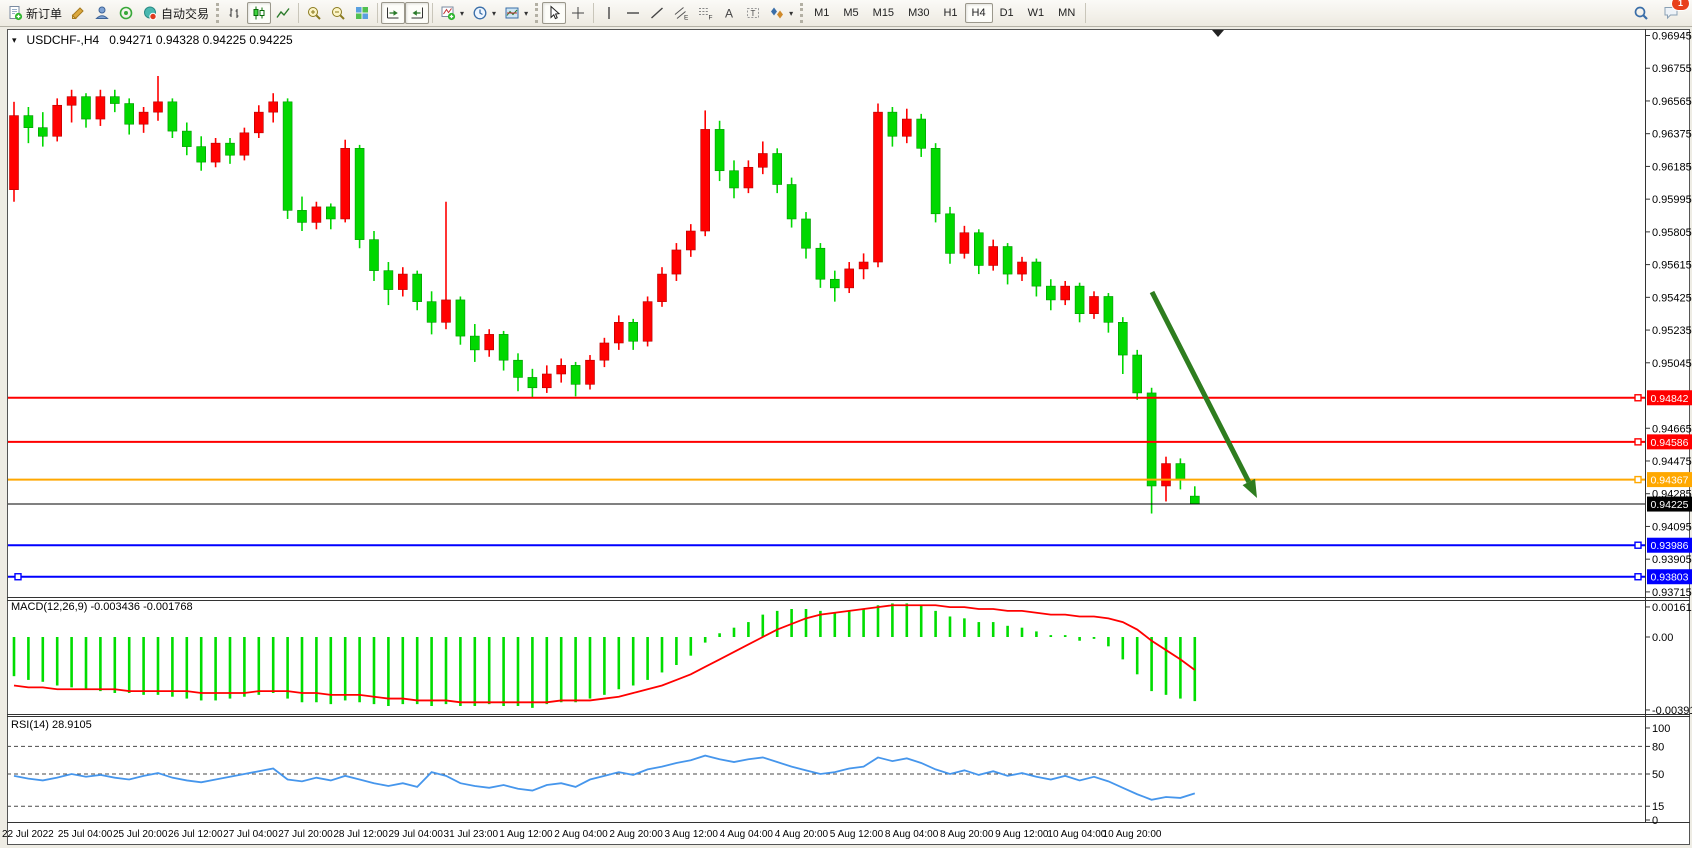 The width and height of the screenshot is (1692, 848). I want to click on timeframe-m30-button: M30, so click(919, 13).